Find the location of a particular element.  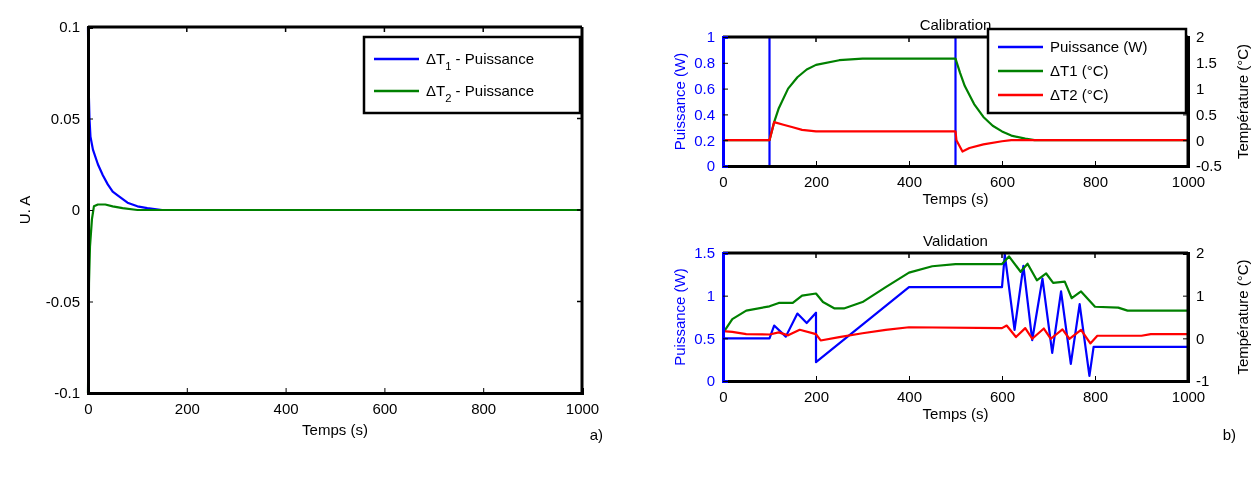

y2-tick-label: 0.5 is located at coordinates (1206, 114).